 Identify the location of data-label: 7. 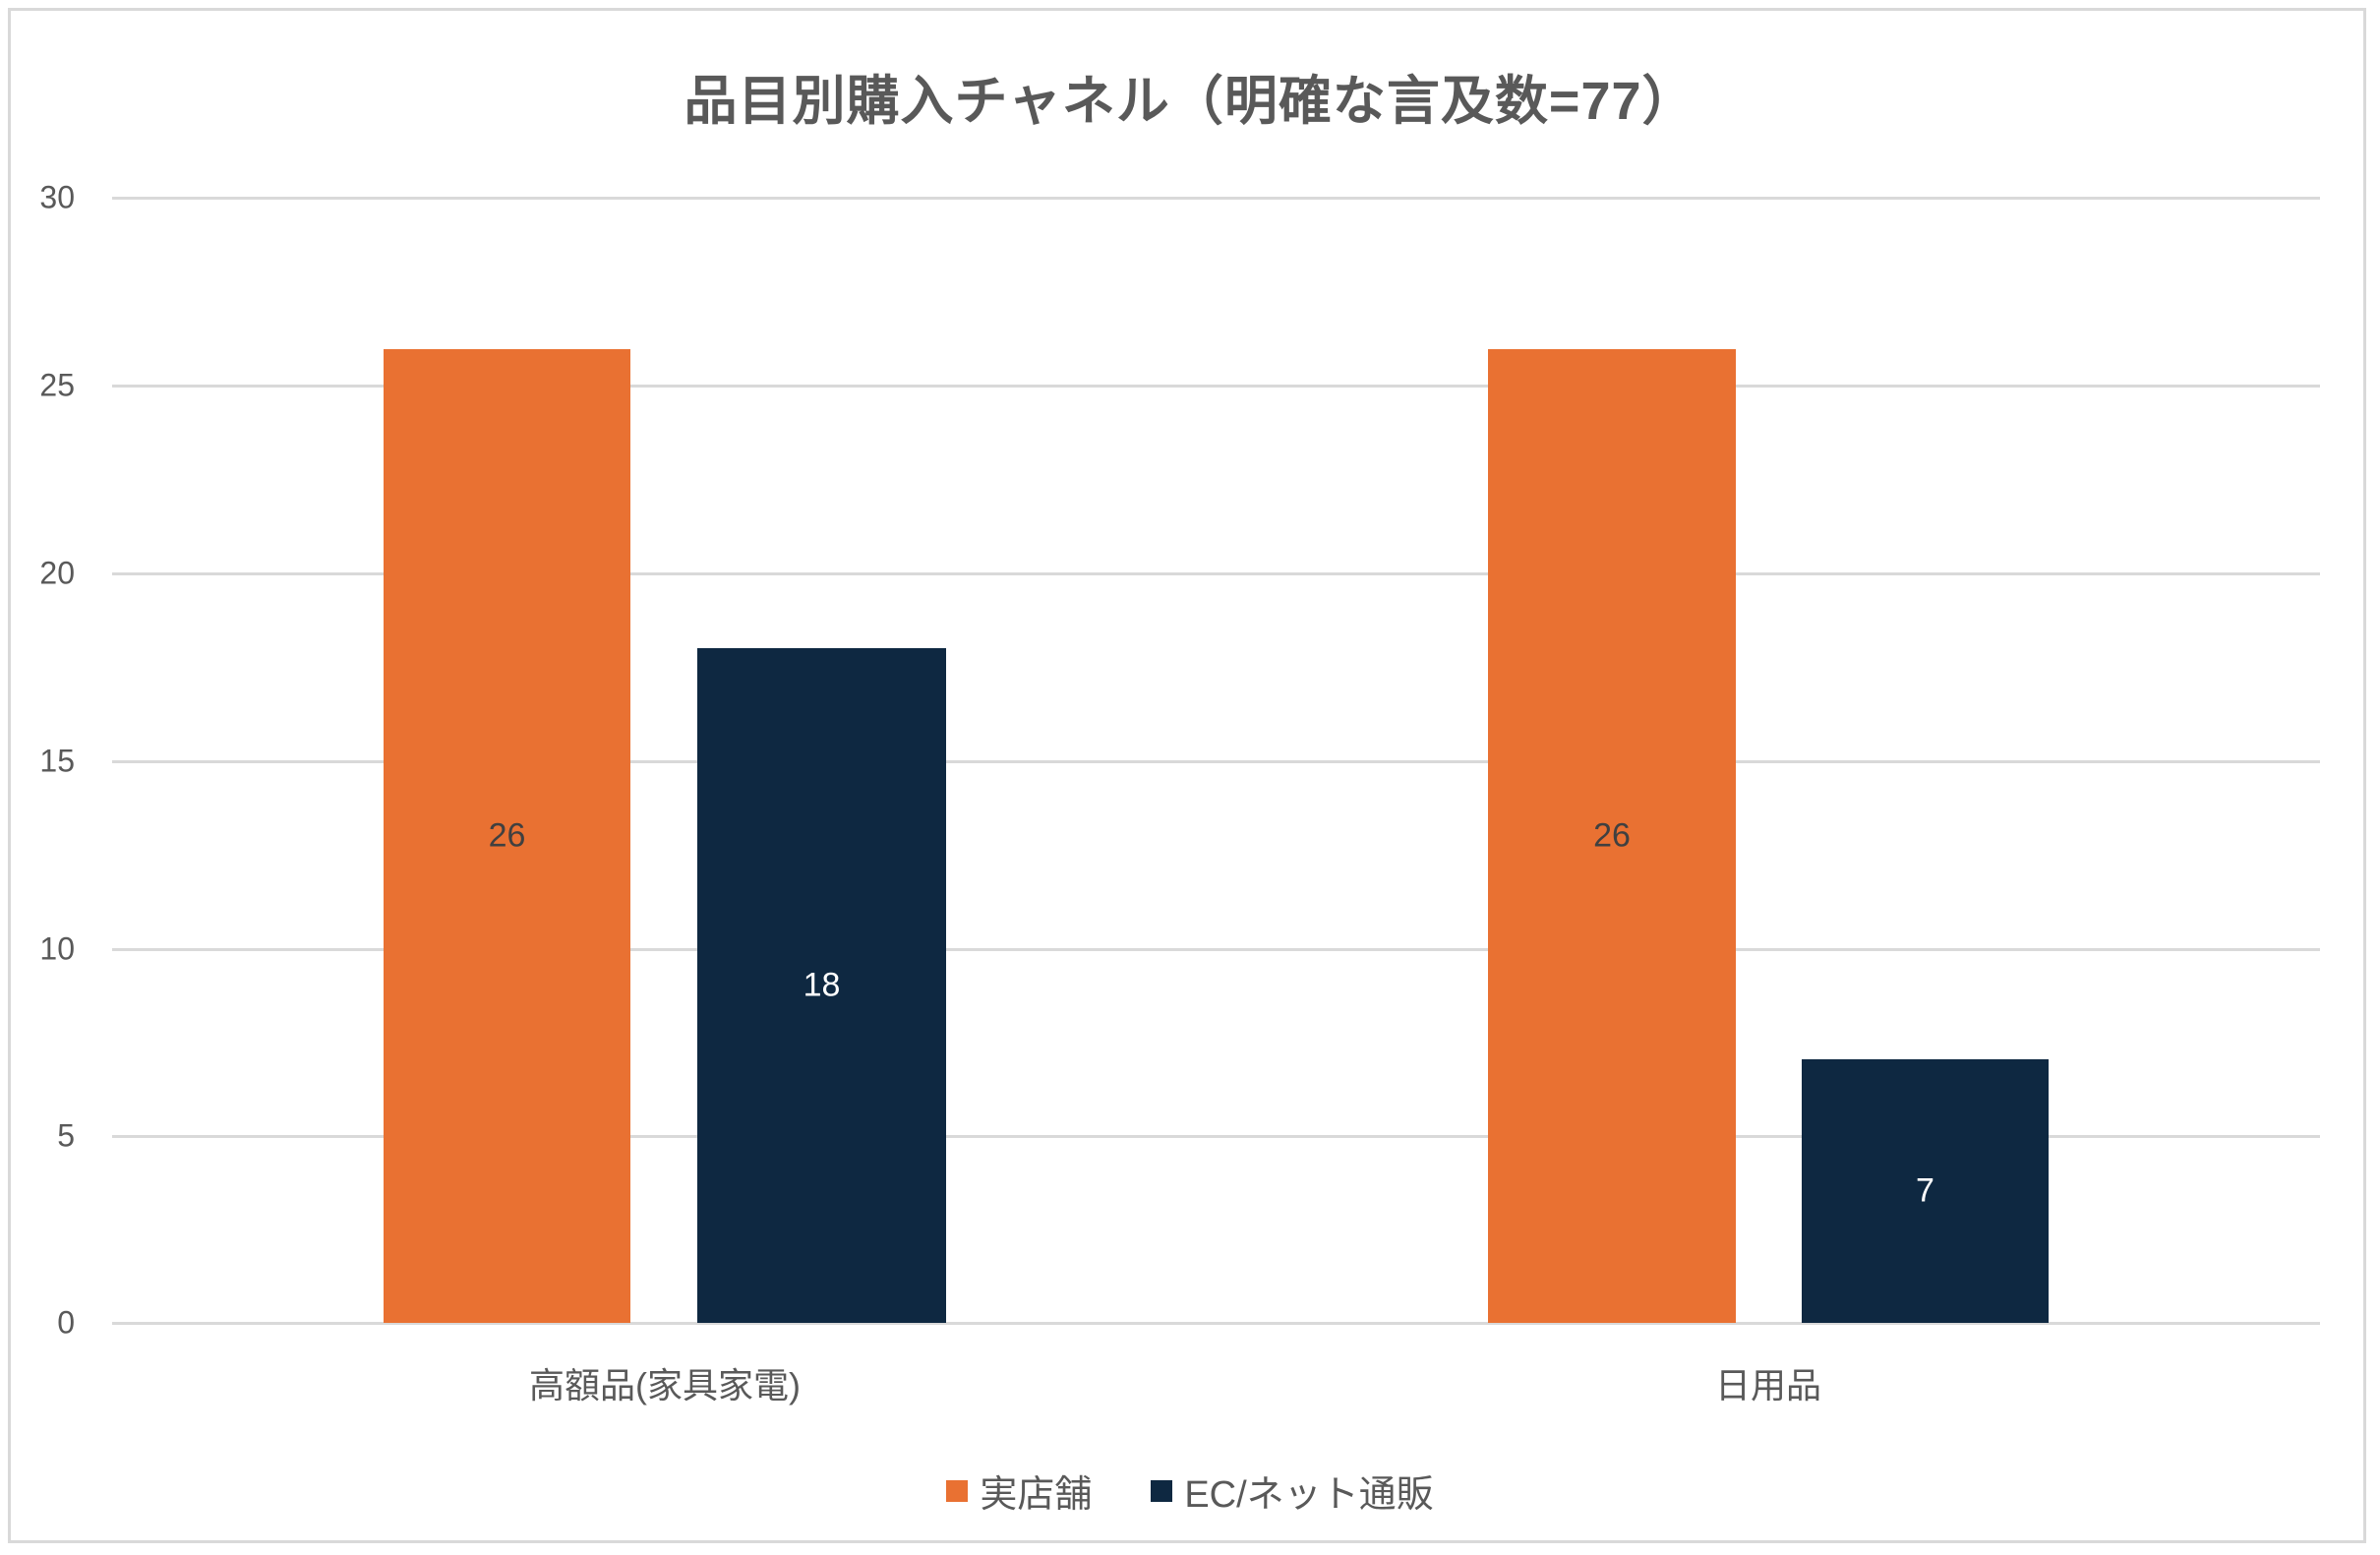
(1925, 1190).